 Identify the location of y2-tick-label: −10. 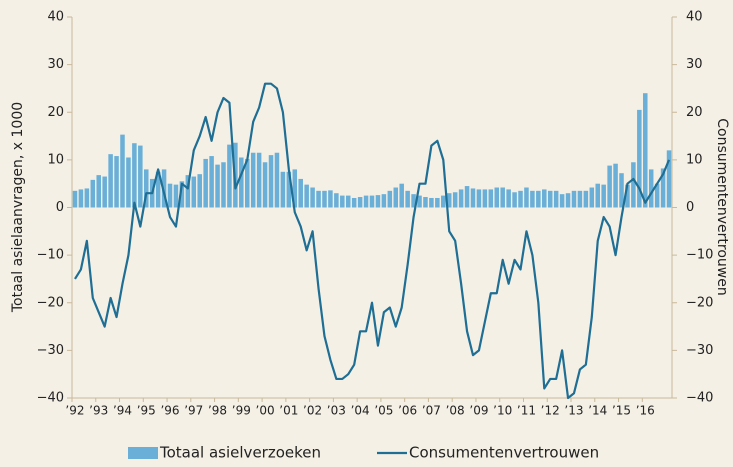
(699, 255).